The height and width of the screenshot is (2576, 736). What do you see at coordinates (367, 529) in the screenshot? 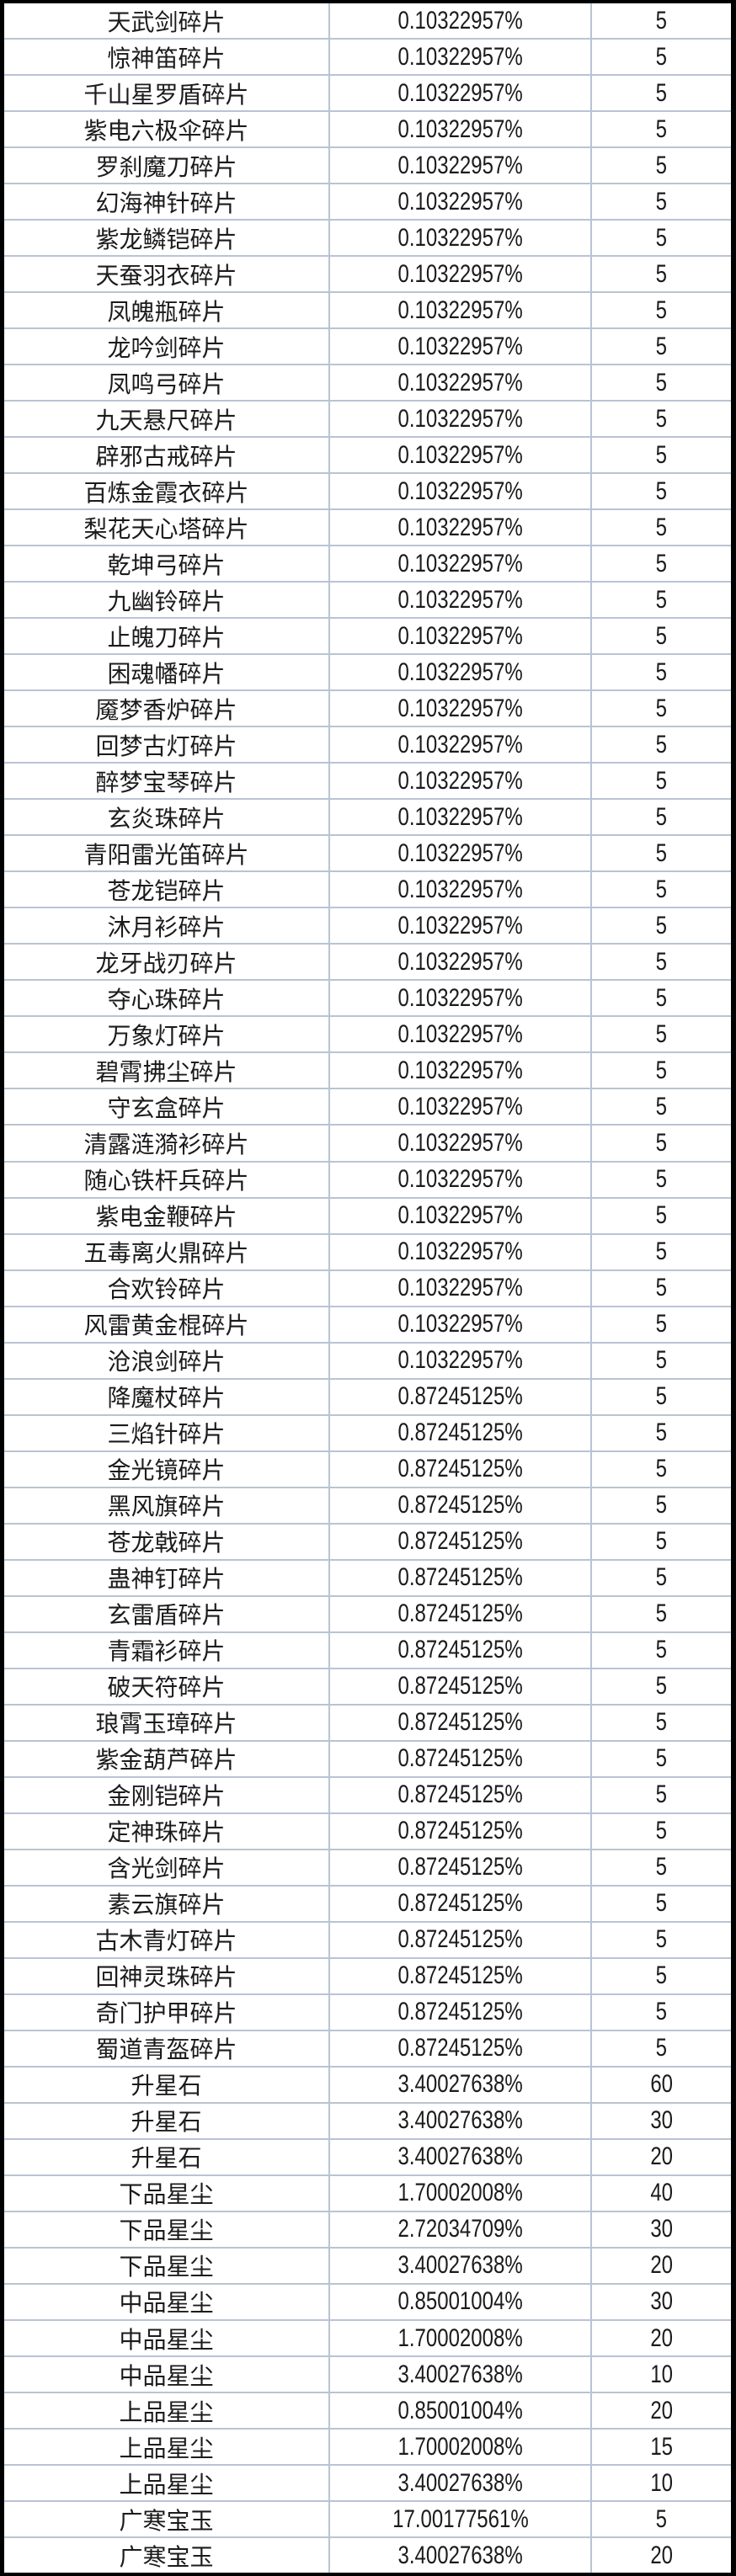
I see `table-row: 梨花天心塔碎片 0.10322957% 5` at bounding box center [367, 529].